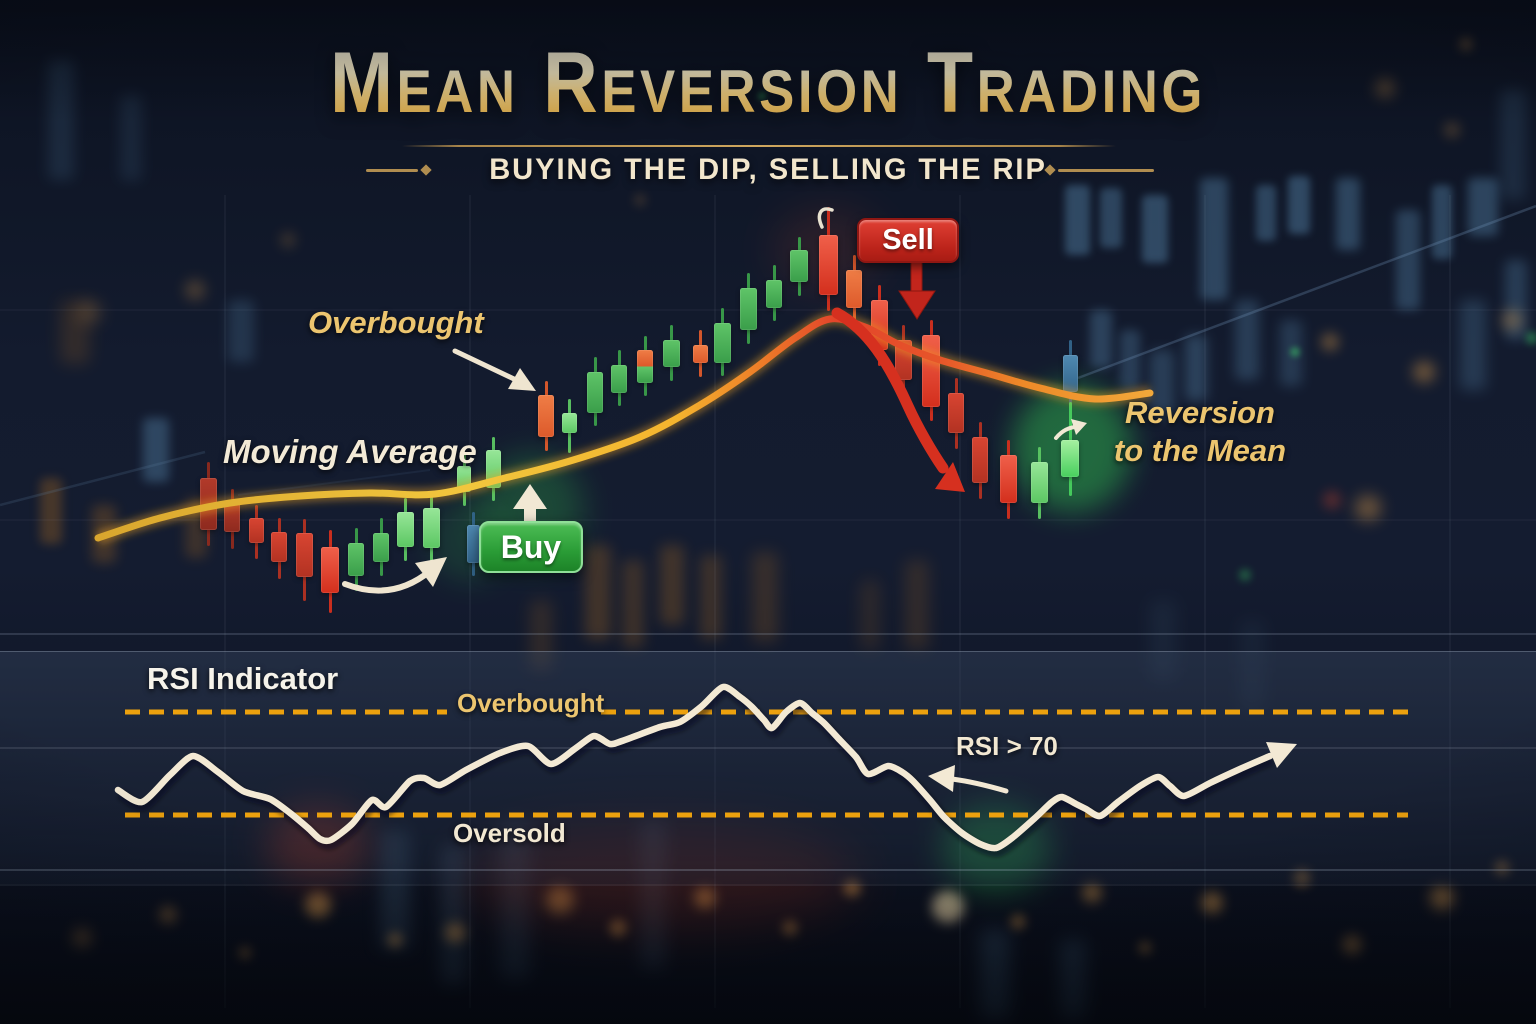 This screenshot has width=1536, height=1024. I want to click on rsi-overbought-label: Overbought, so click(531, 703).